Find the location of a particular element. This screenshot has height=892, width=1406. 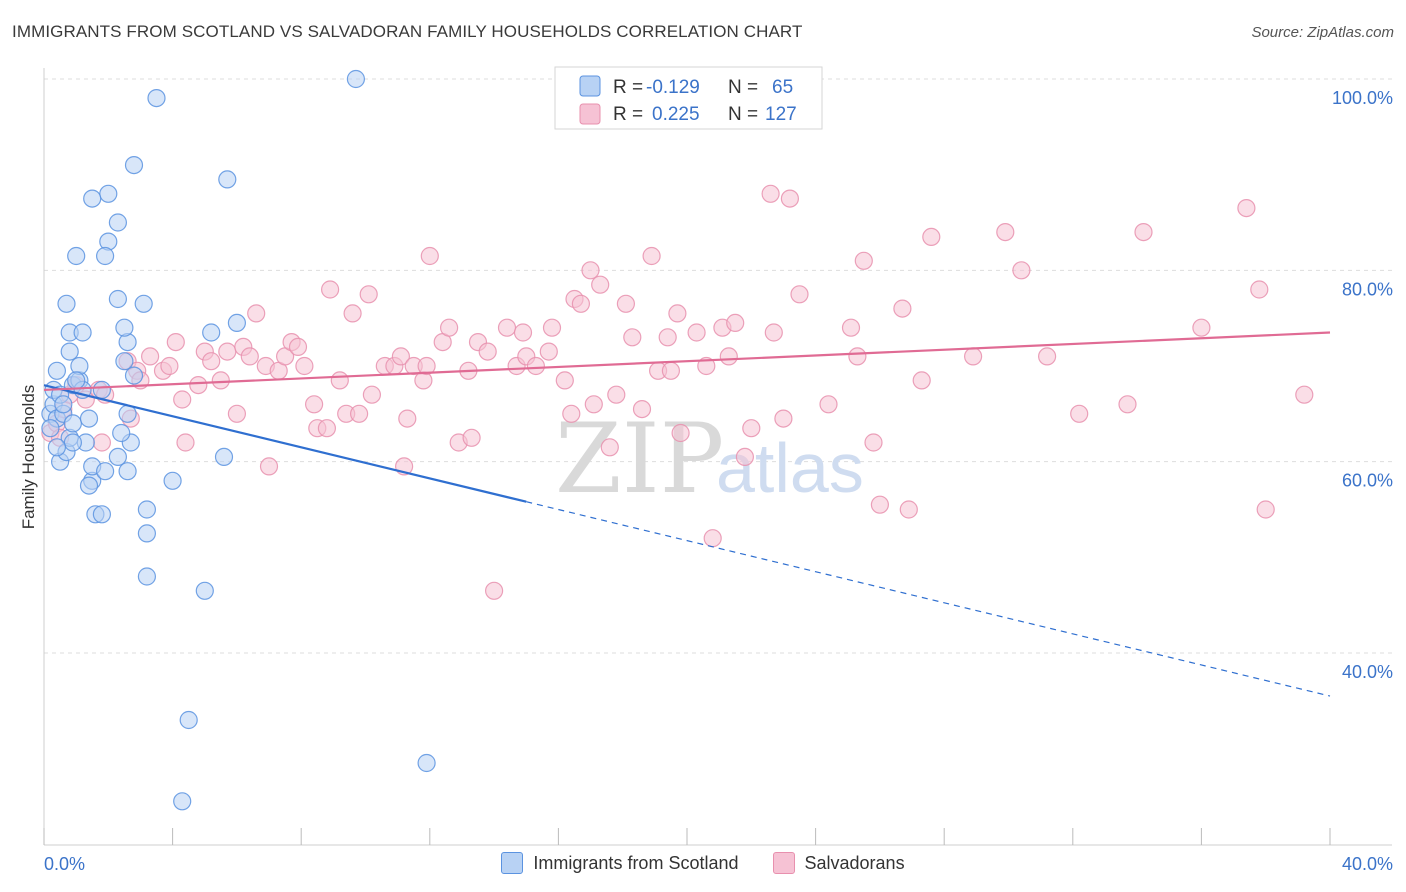

trend-line-salvadorans is located at coordinates (687, 361).